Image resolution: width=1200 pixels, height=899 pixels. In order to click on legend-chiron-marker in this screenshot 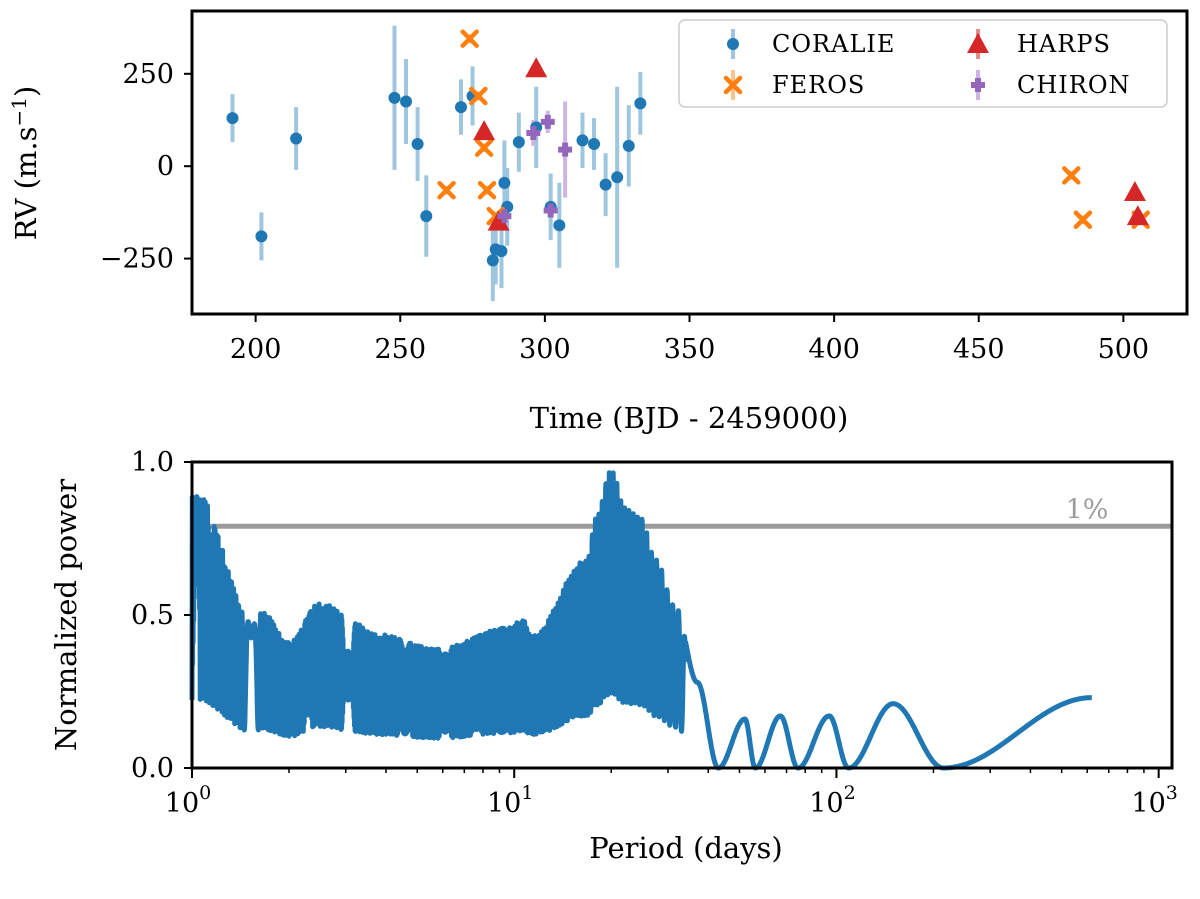, I will do `click(978, 85)`.